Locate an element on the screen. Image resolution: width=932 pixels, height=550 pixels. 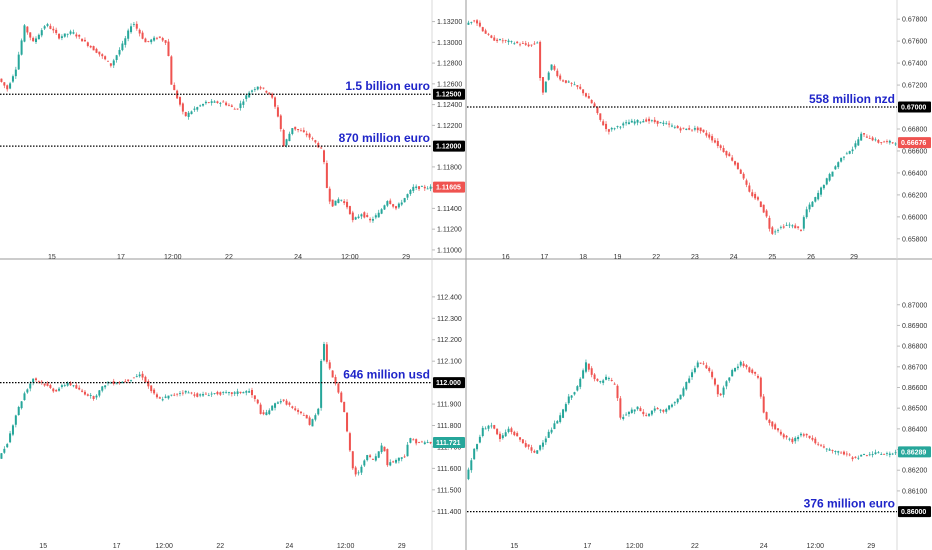
x-tick-label: 17 is located at coordinates (121, 256).